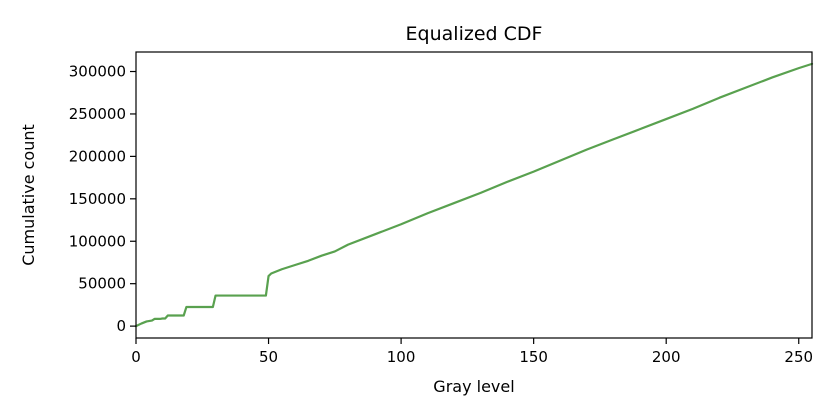  Describe the element at coordinates (28, 195) in the screenshot. I see `y-axis-label: Cumulative count` at that location.